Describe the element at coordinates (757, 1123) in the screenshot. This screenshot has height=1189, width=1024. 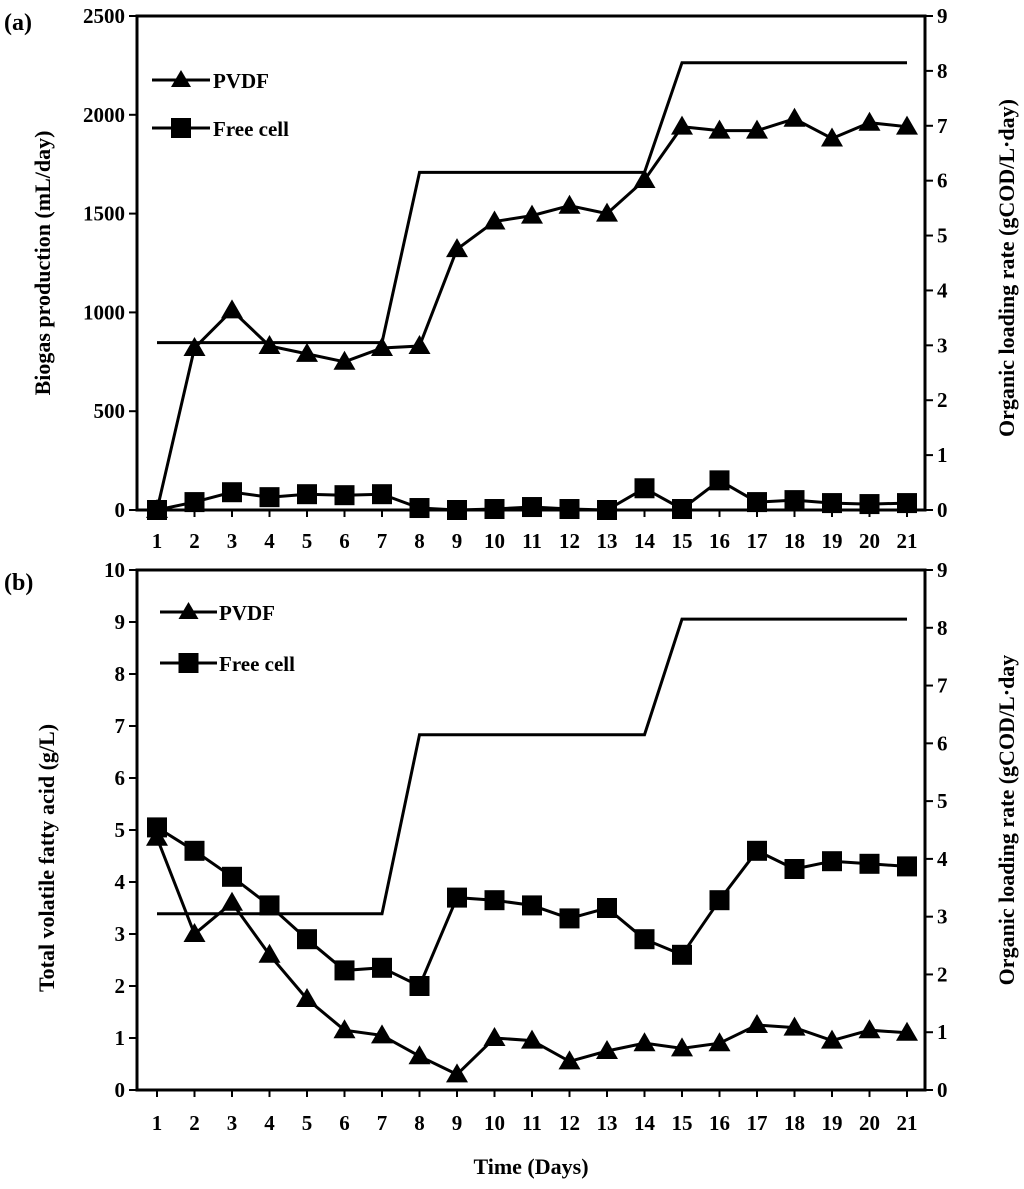
I see `x-tick-label: 17` at that location.